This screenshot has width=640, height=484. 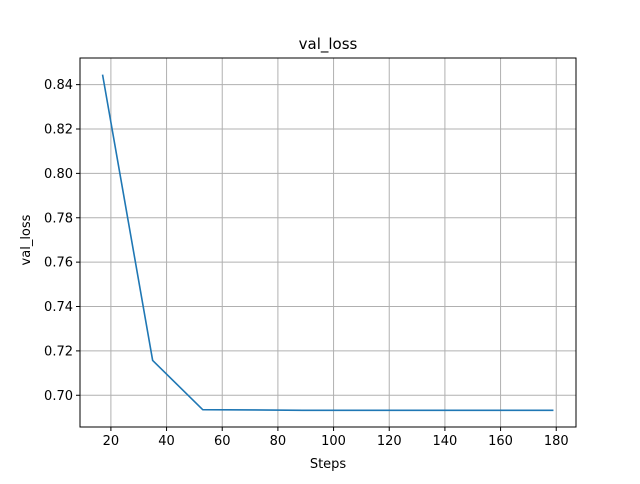 I want to click on y-tick-label: 0.82, so click(x=58, y=130).